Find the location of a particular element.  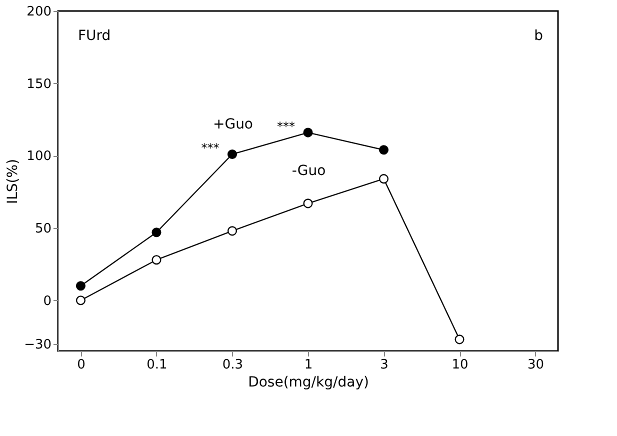

annotation: b is located at coordinates (539, 36).